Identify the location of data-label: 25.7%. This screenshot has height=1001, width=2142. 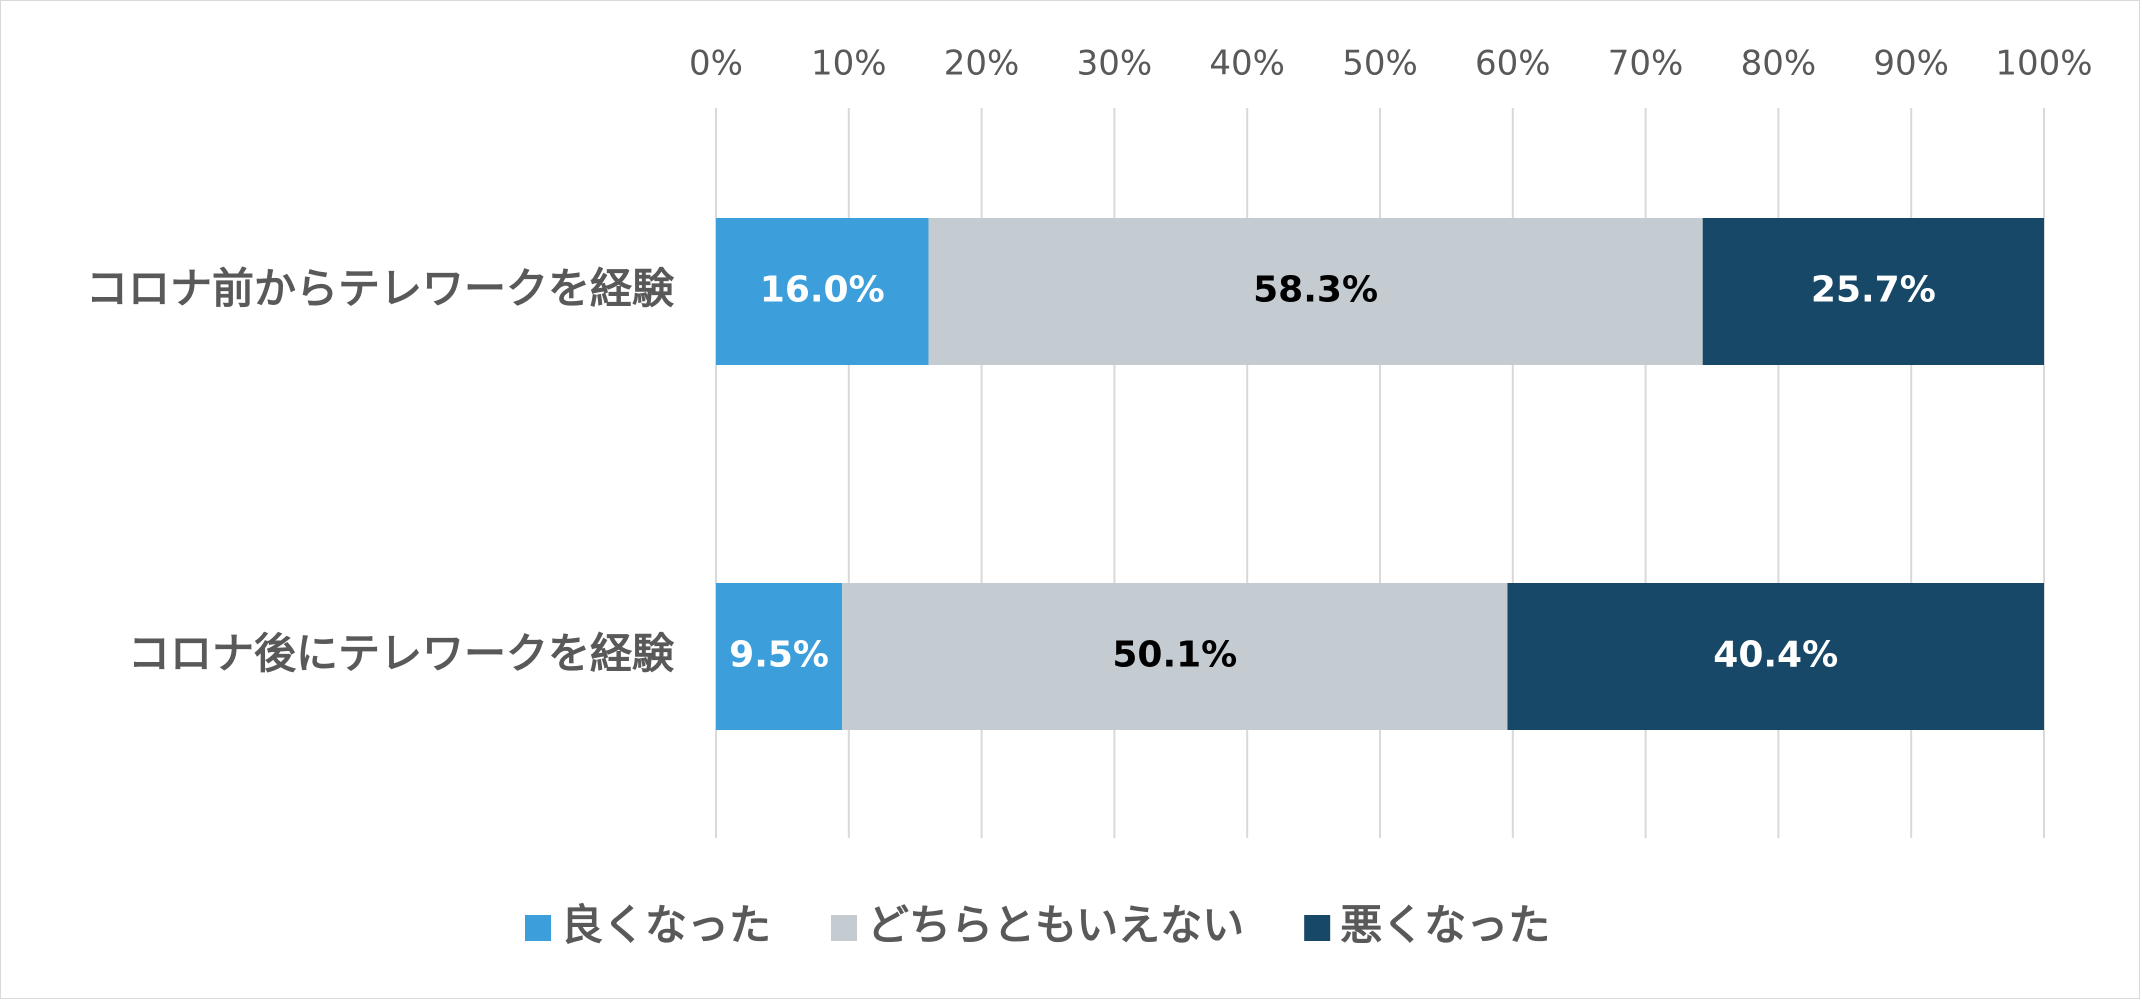
(1873, 290).